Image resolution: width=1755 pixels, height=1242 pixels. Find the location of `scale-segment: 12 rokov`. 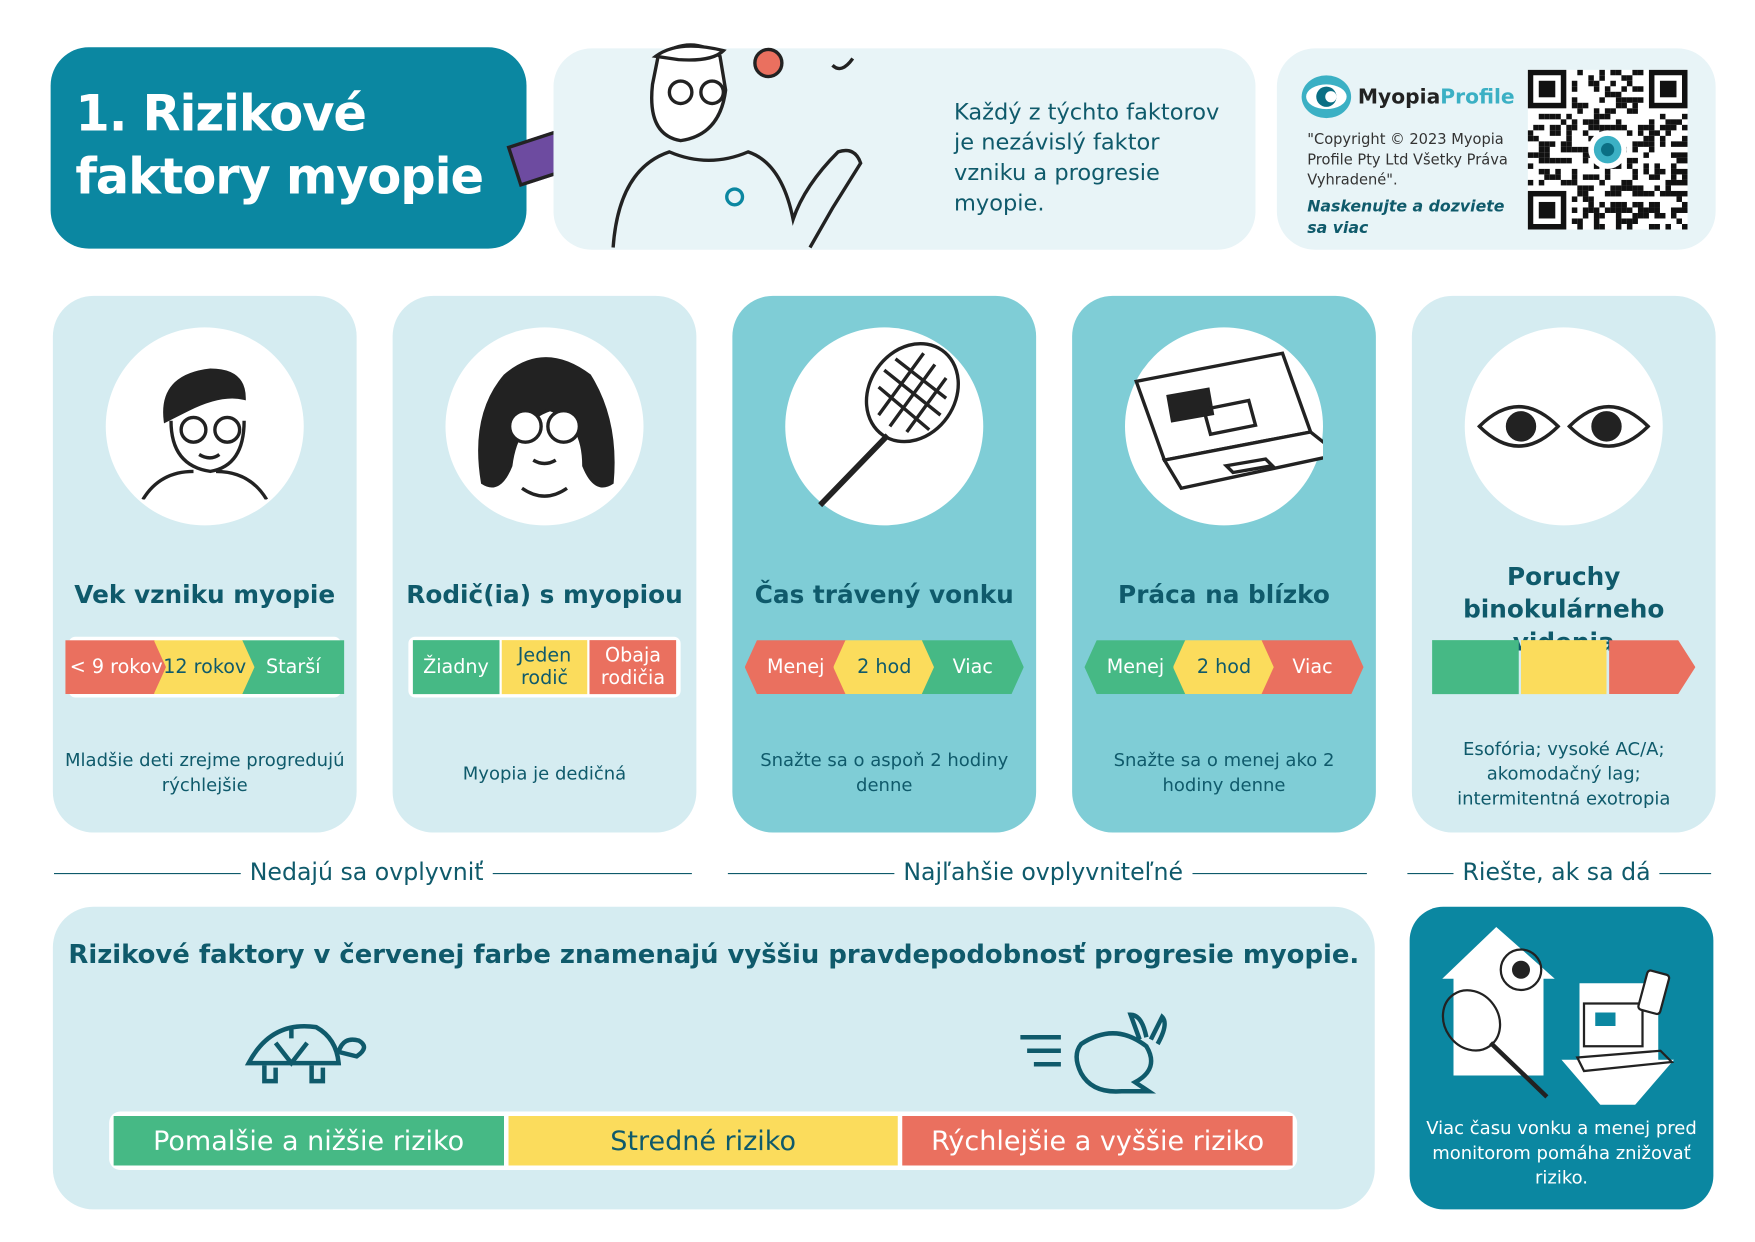

scale-segment: 12 rokov is located at coordinates (204, 667).